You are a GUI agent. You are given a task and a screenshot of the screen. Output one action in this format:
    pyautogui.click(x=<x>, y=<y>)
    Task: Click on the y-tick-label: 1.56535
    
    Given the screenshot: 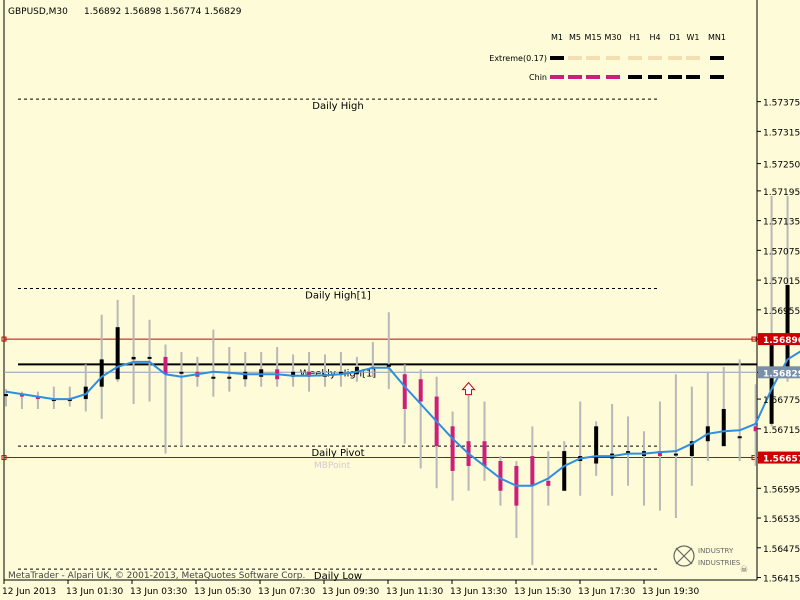 What is the action you would take?
    pyautogui.click(x=781, y=520)
    